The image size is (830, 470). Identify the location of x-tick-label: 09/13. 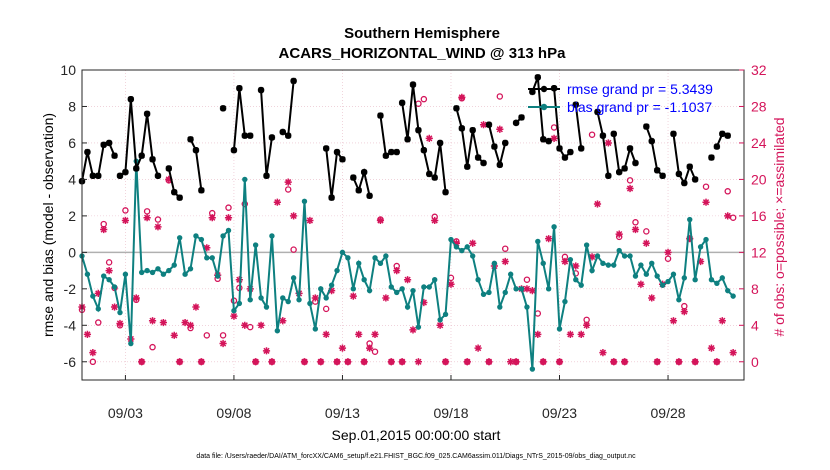
(342, 413).